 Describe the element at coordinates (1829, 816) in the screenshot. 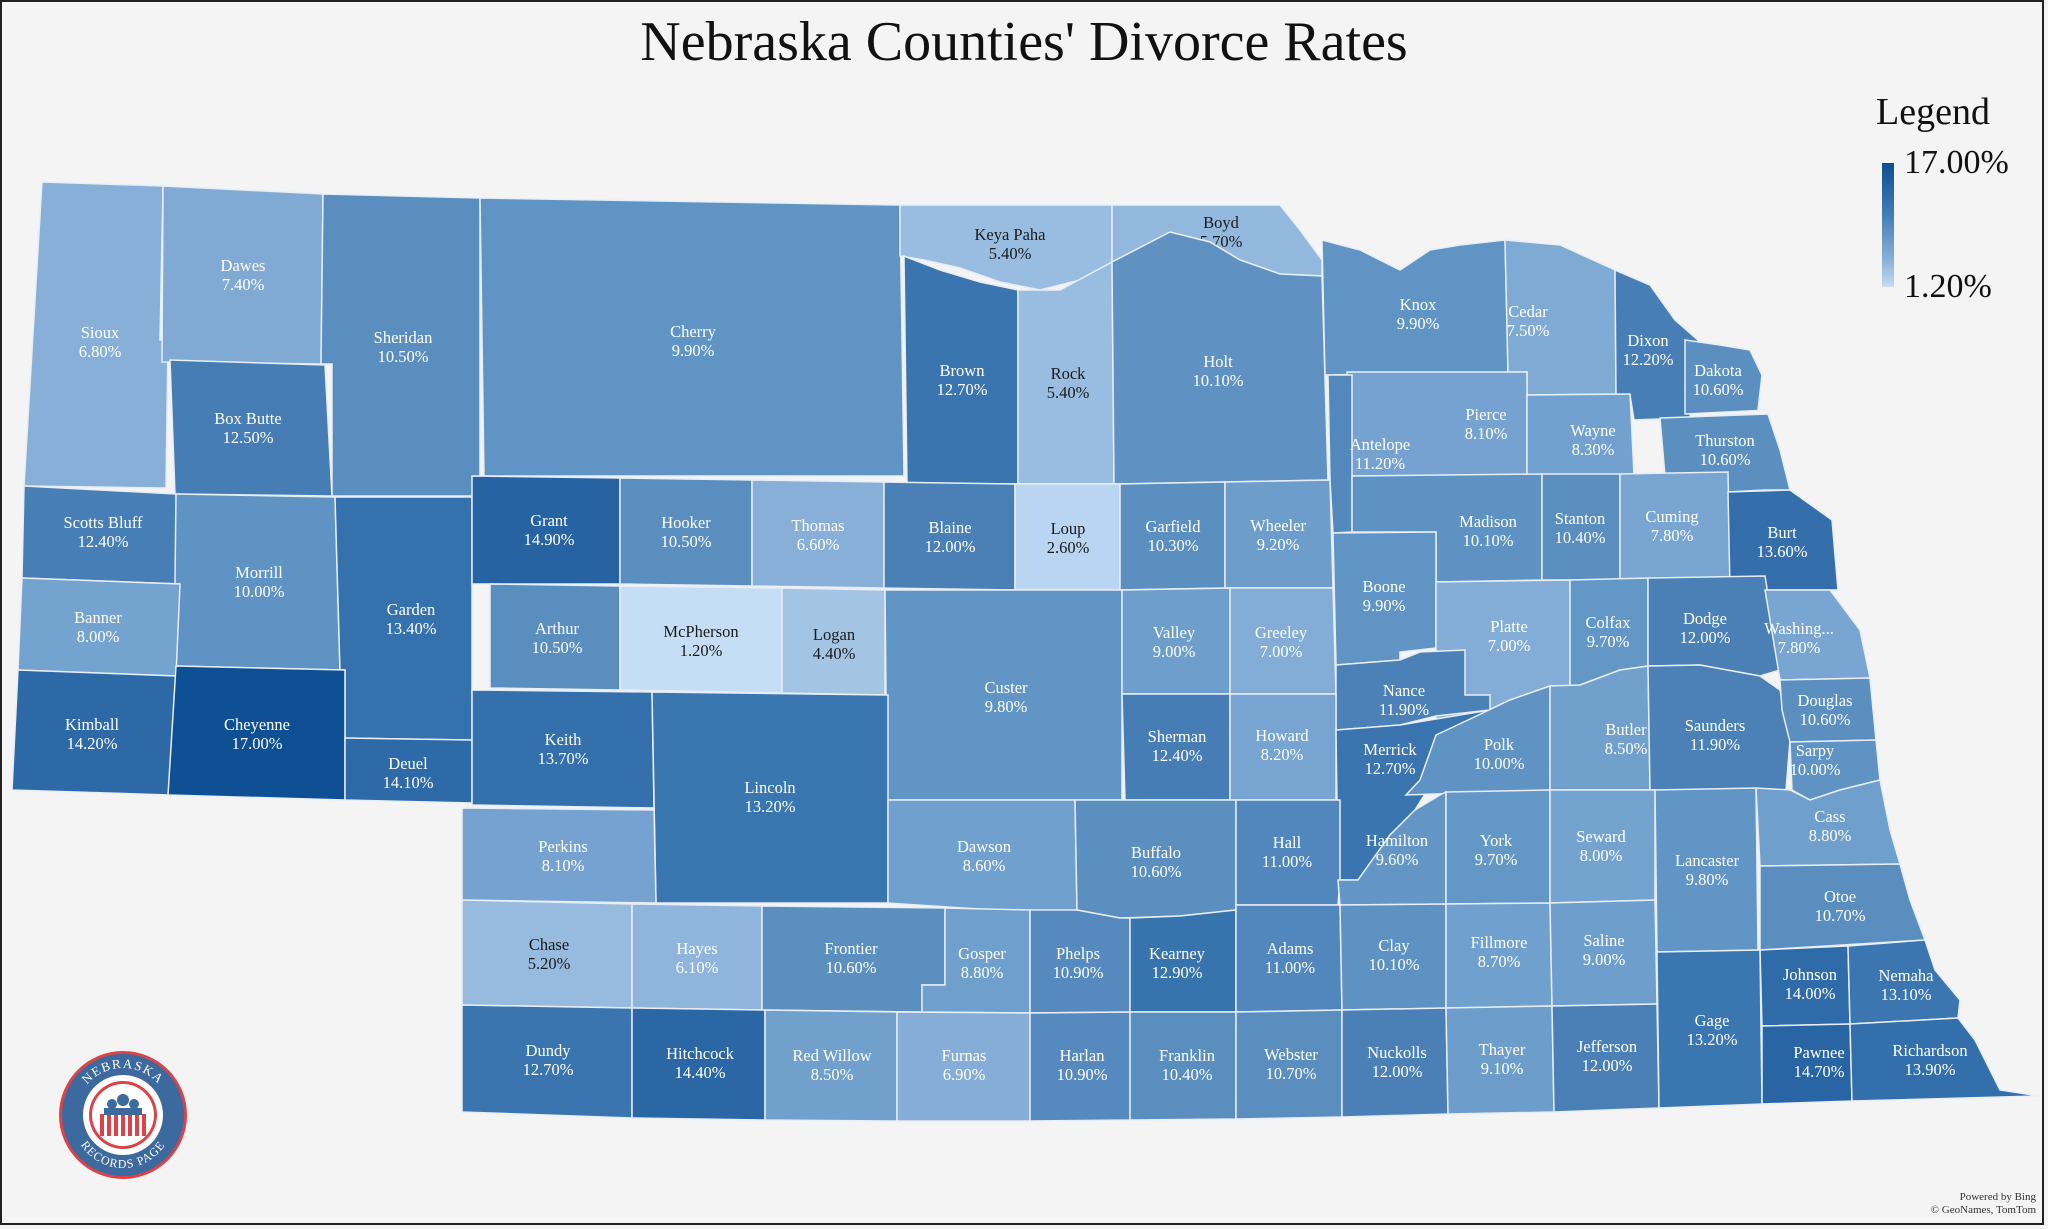

I see `county-name-label: Cass` at that location.